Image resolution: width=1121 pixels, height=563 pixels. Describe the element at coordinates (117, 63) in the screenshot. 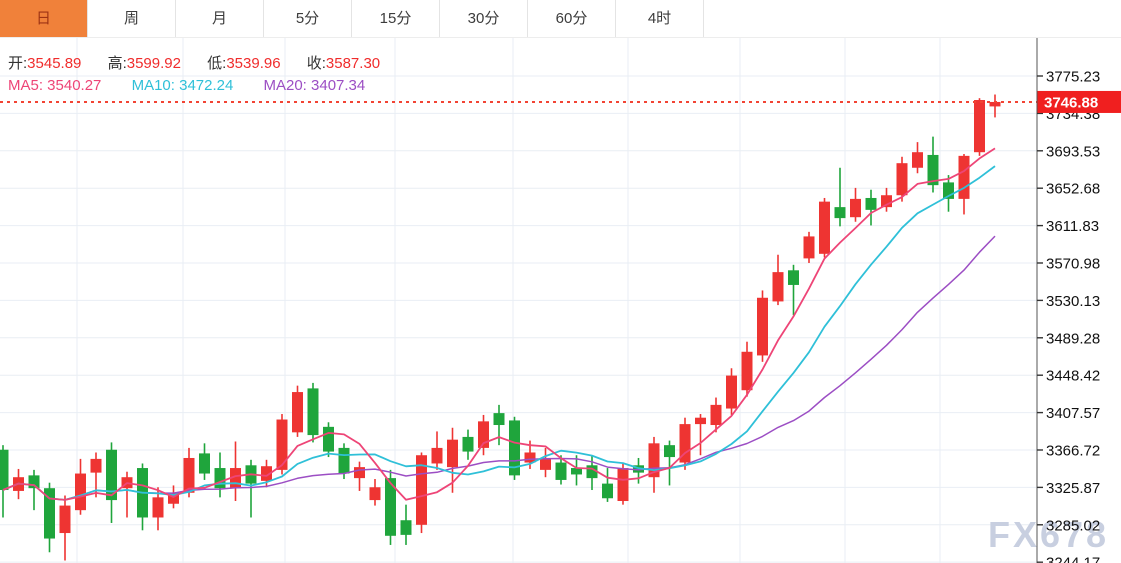

I see `high-label: 高:` at that location.